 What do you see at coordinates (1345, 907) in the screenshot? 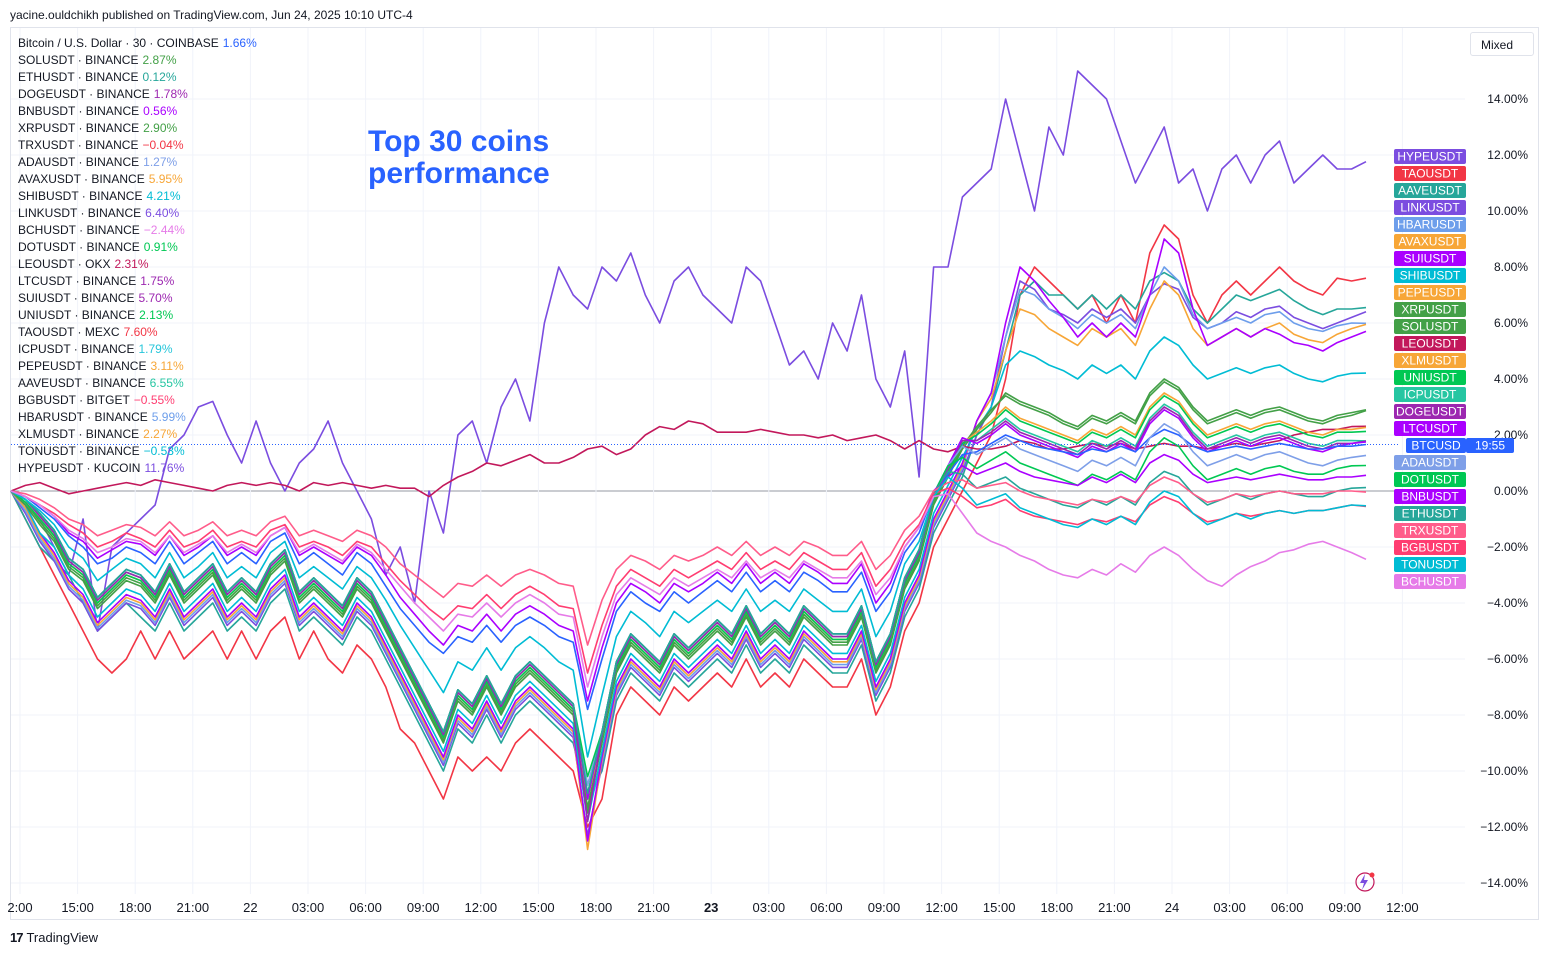
I see `x-tick-label: 09:00` at bounding box center [1345, 907].